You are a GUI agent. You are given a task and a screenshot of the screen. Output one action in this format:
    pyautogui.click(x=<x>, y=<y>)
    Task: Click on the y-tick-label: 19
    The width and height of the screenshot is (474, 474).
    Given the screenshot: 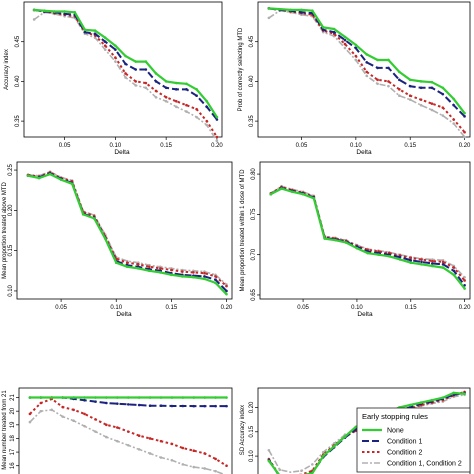 What is the action you would take?
    pyautogui.click(x=13, y=424)
    